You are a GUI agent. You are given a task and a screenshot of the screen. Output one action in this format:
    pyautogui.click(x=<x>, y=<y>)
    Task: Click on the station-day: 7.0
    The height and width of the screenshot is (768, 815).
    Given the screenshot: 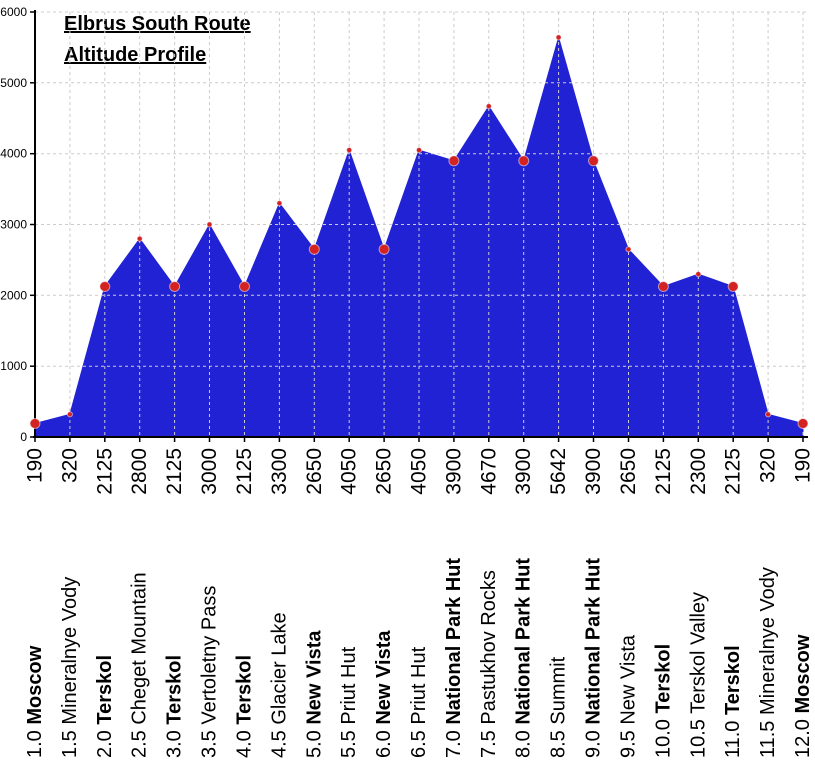 What is the action you would take?
    pyautogui.click(x=454, y=741)
    